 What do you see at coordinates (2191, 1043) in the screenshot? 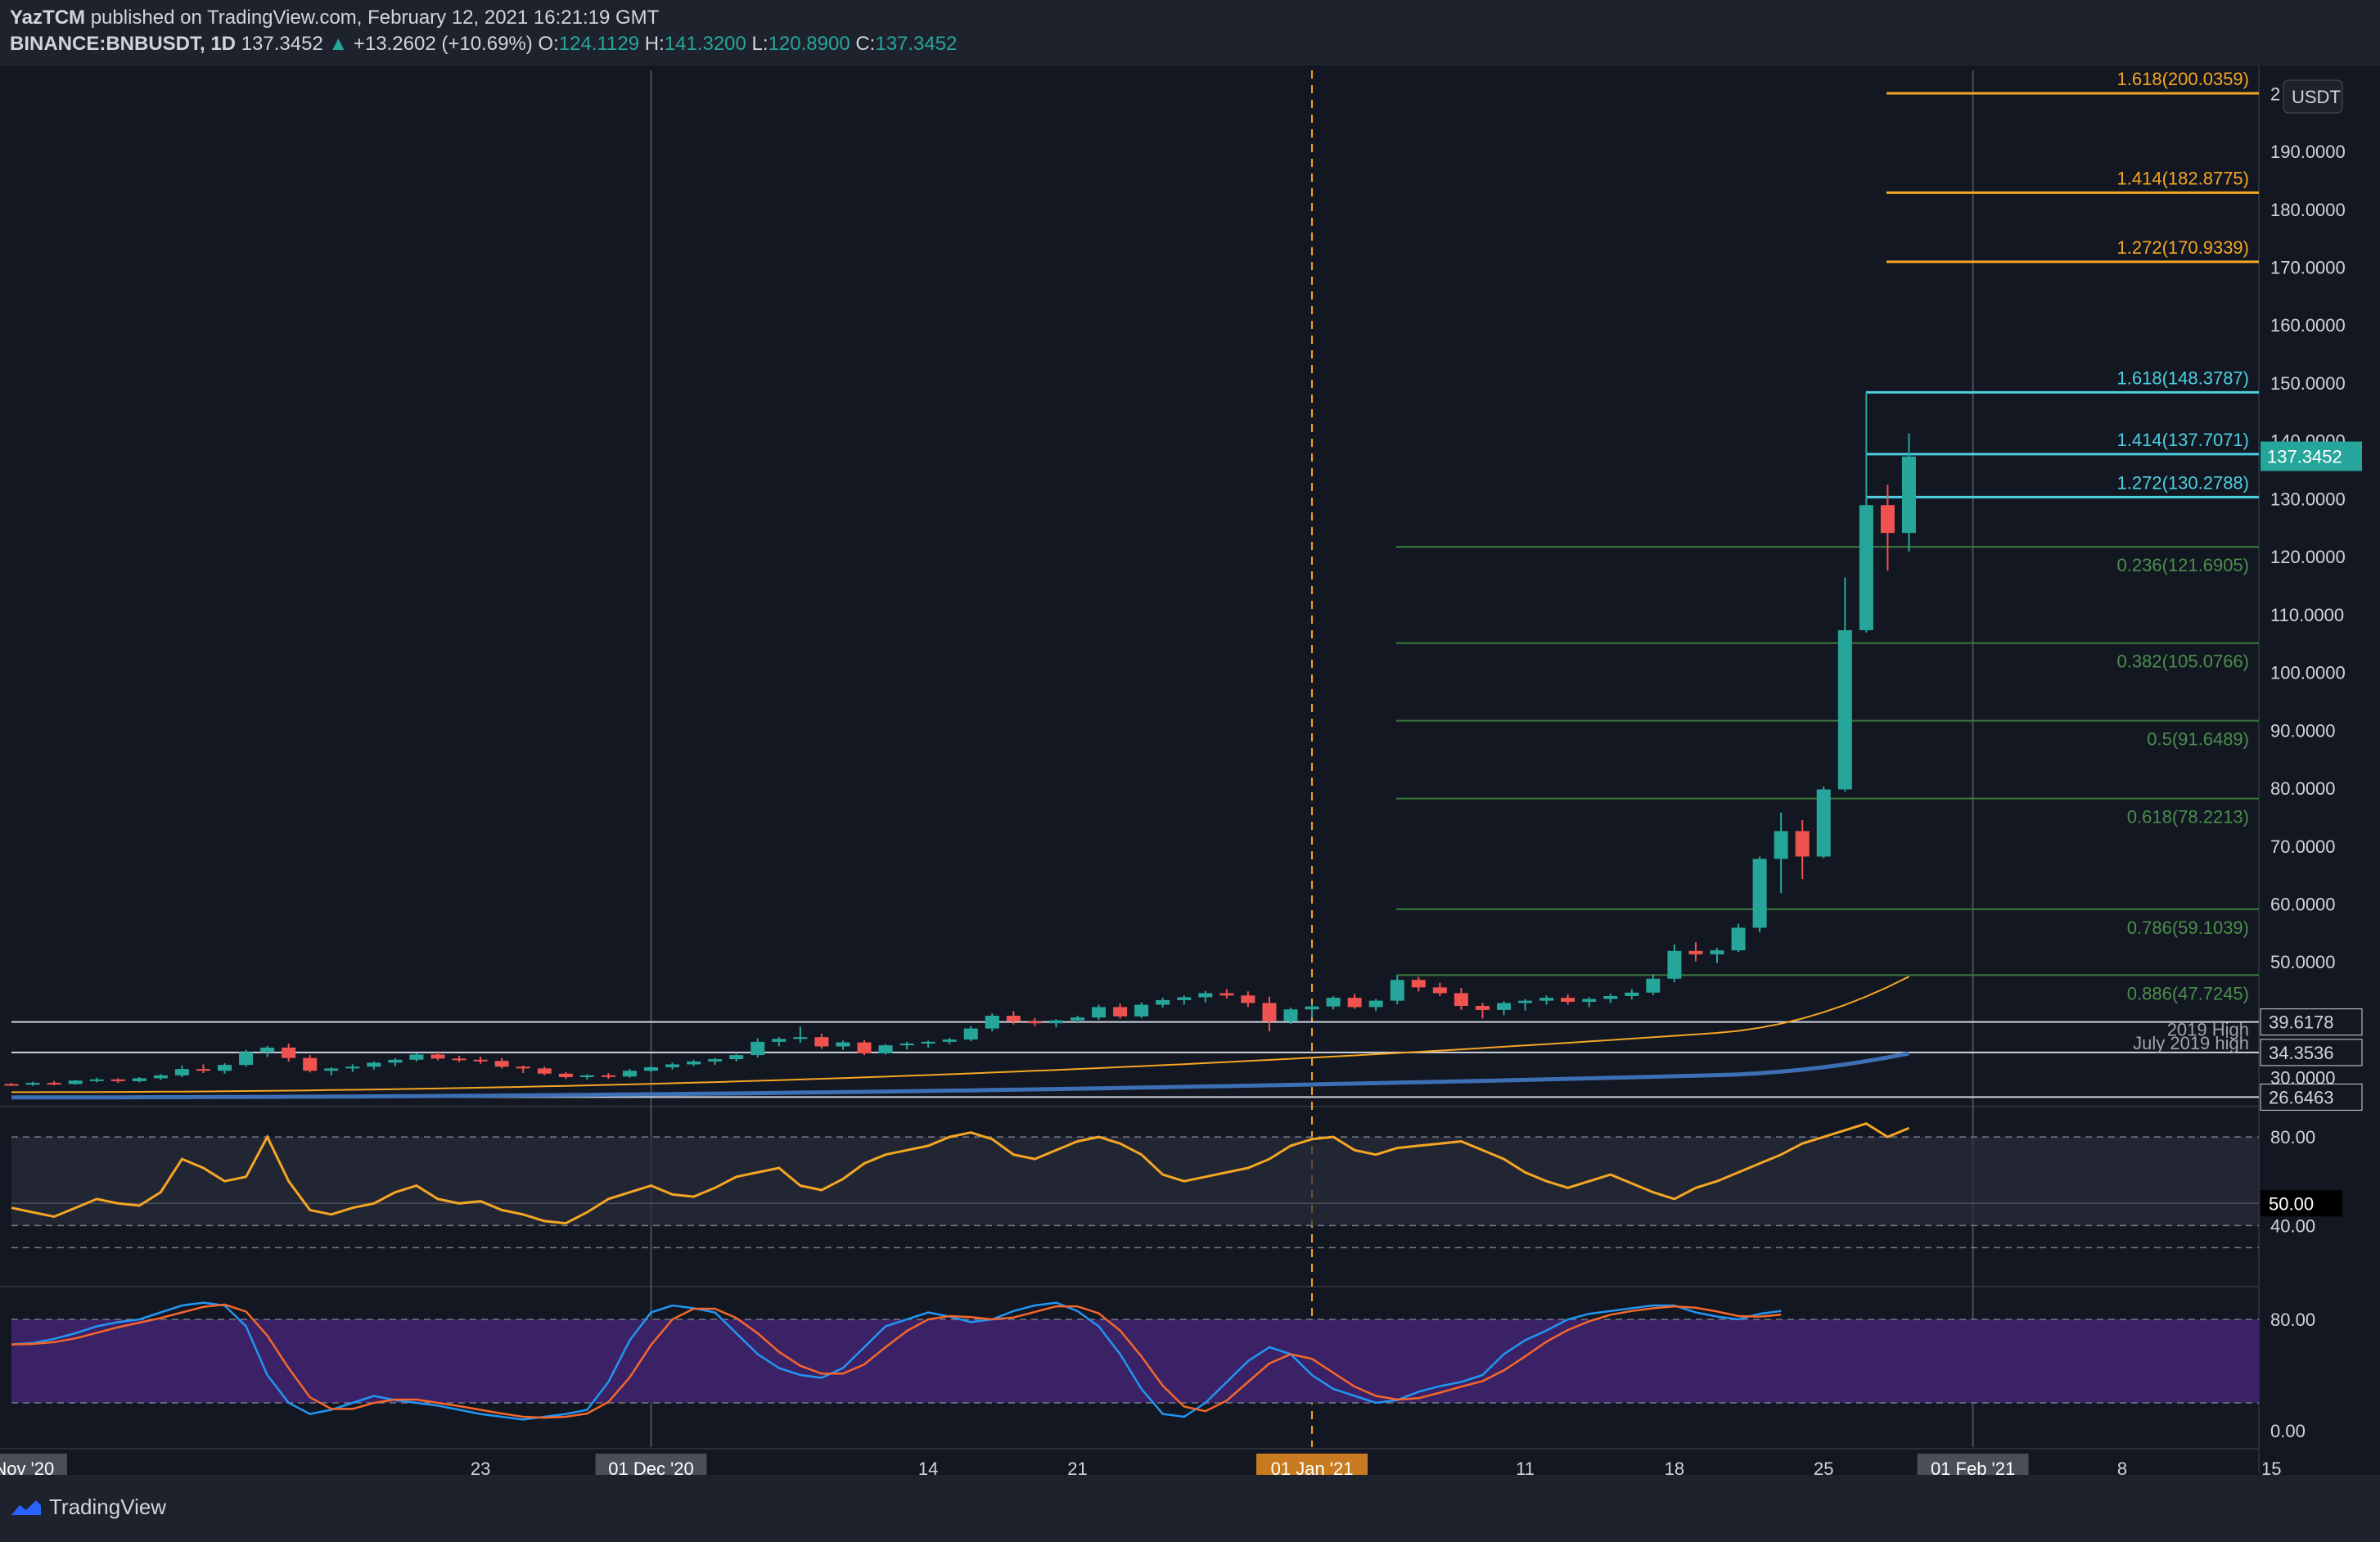
I see `level-text-label: July 2019 high` at bounding box center [2191, 1043].